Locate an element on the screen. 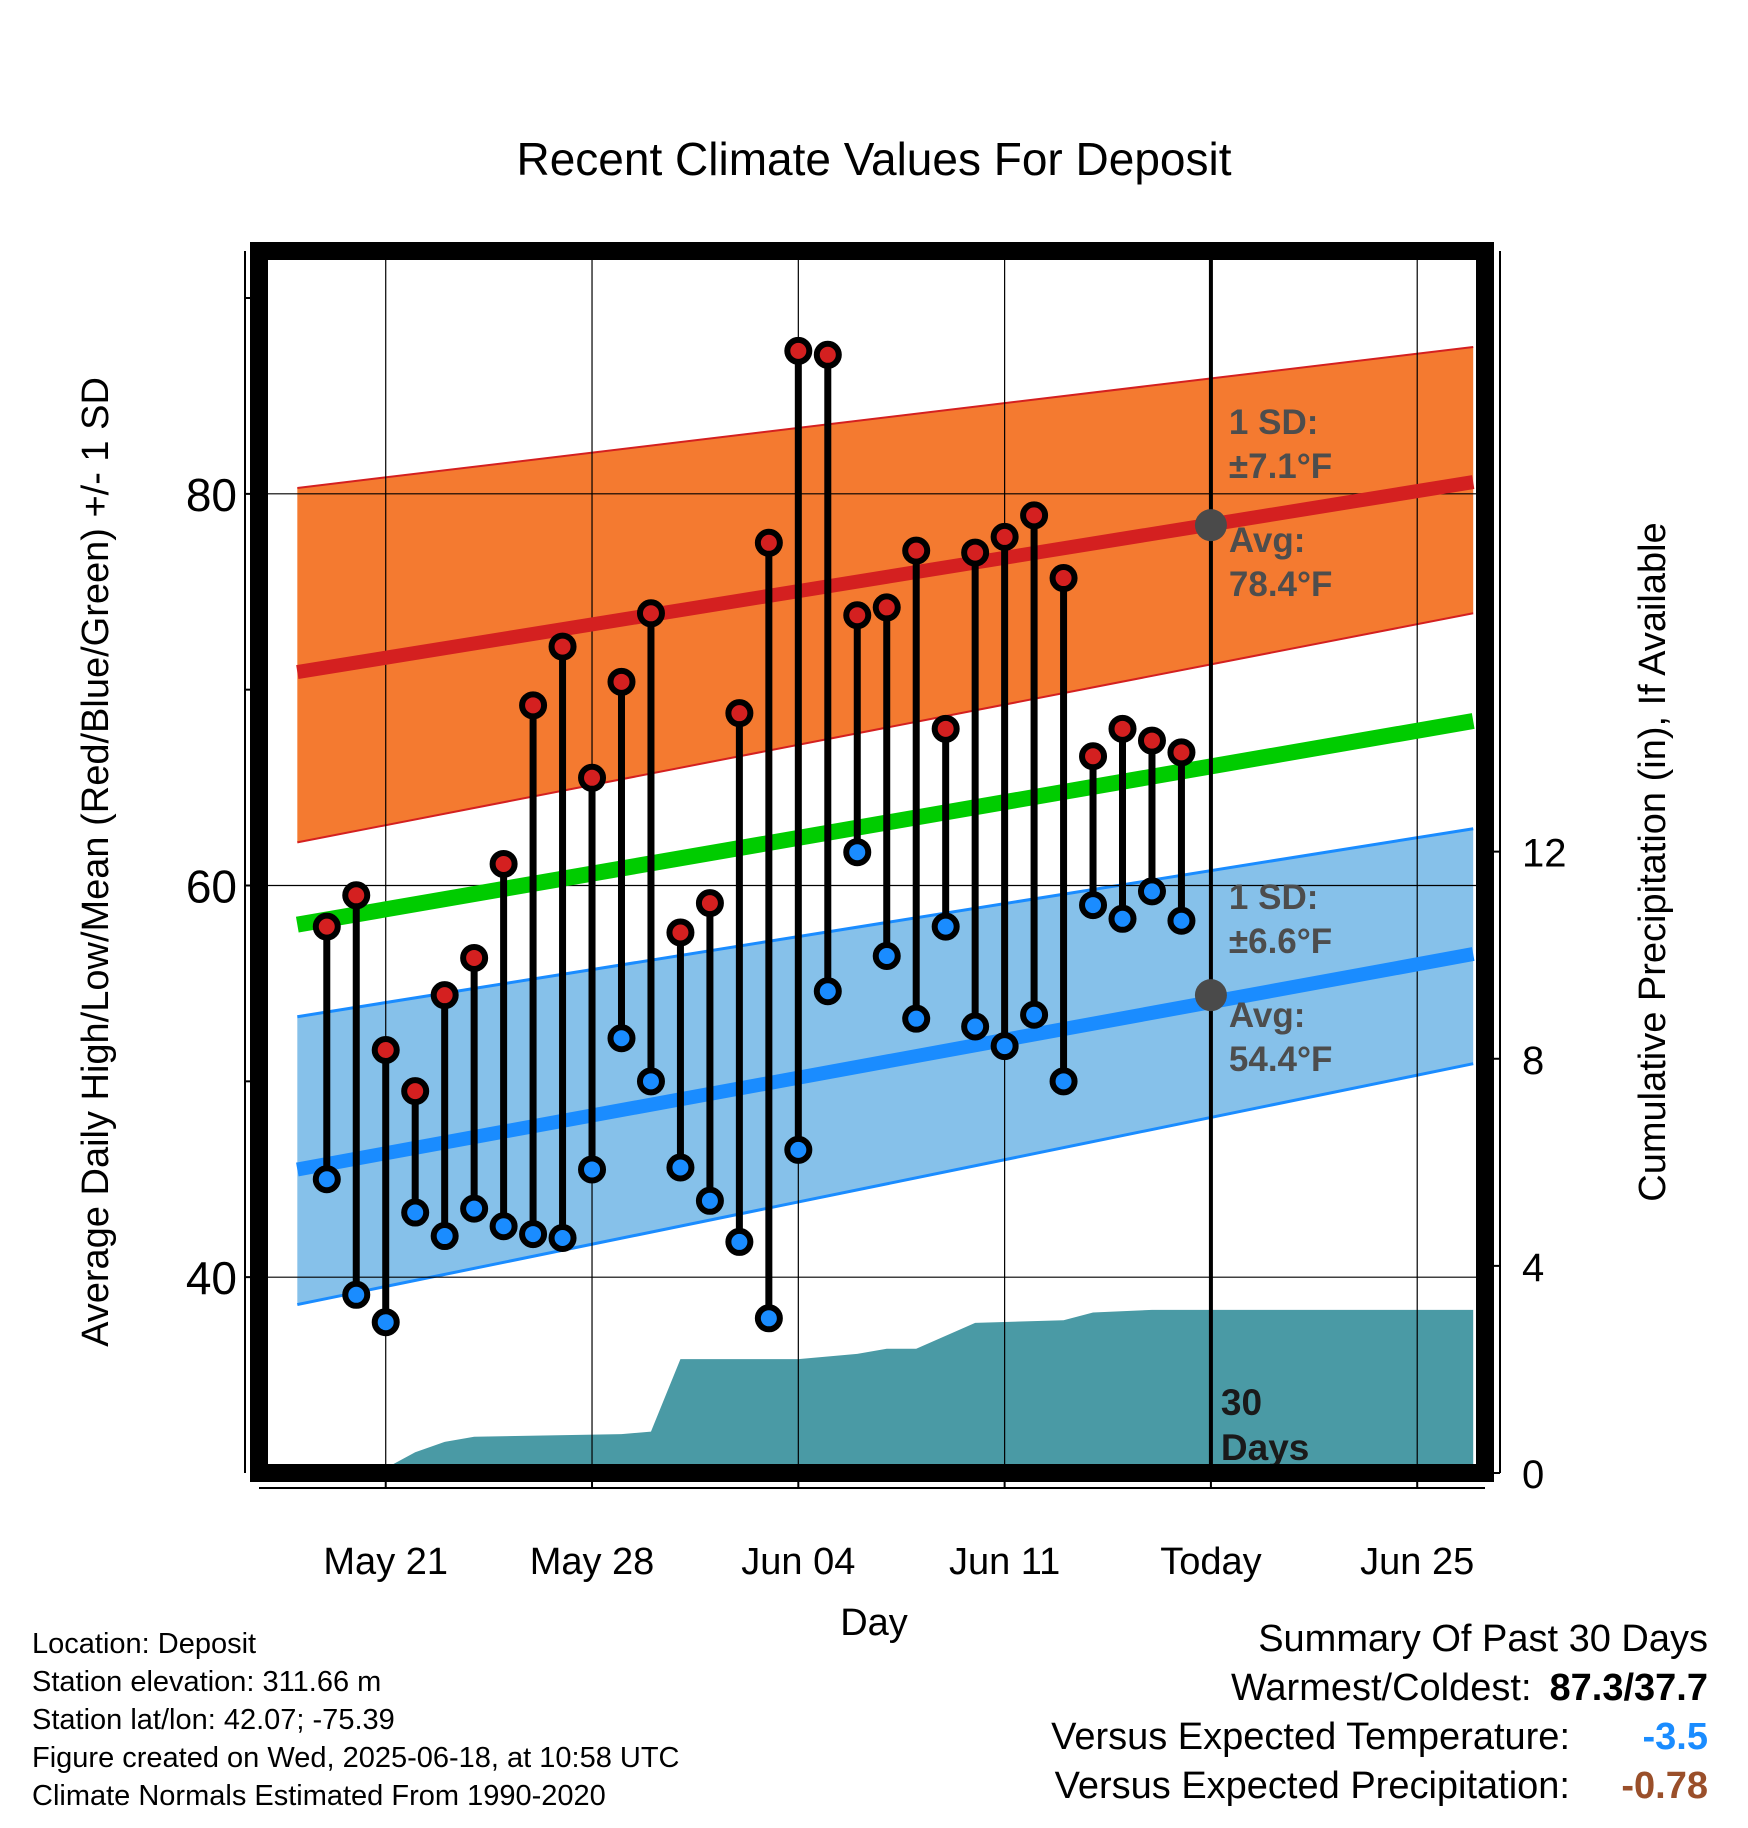 The width and height of the screenshot is (1748, 1828). summary-row-warmest: Warmest/Coldest: 87.3/37.7 is located at coordinates (1379, 1688).